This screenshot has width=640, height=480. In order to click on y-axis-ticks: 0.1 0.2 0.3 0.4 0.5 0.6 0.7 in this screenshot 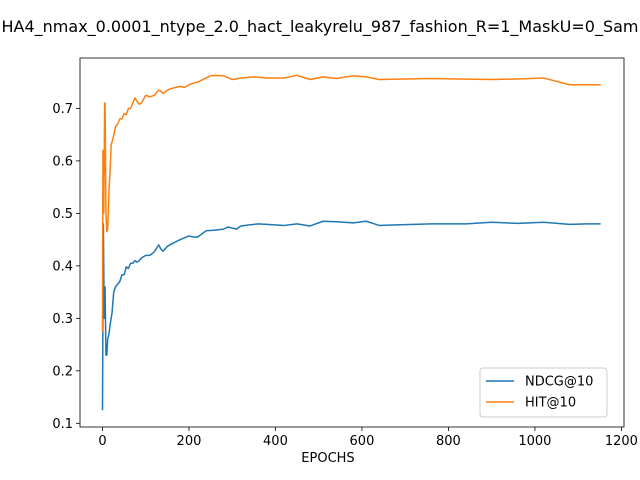, I will do `click(66, 267)`.